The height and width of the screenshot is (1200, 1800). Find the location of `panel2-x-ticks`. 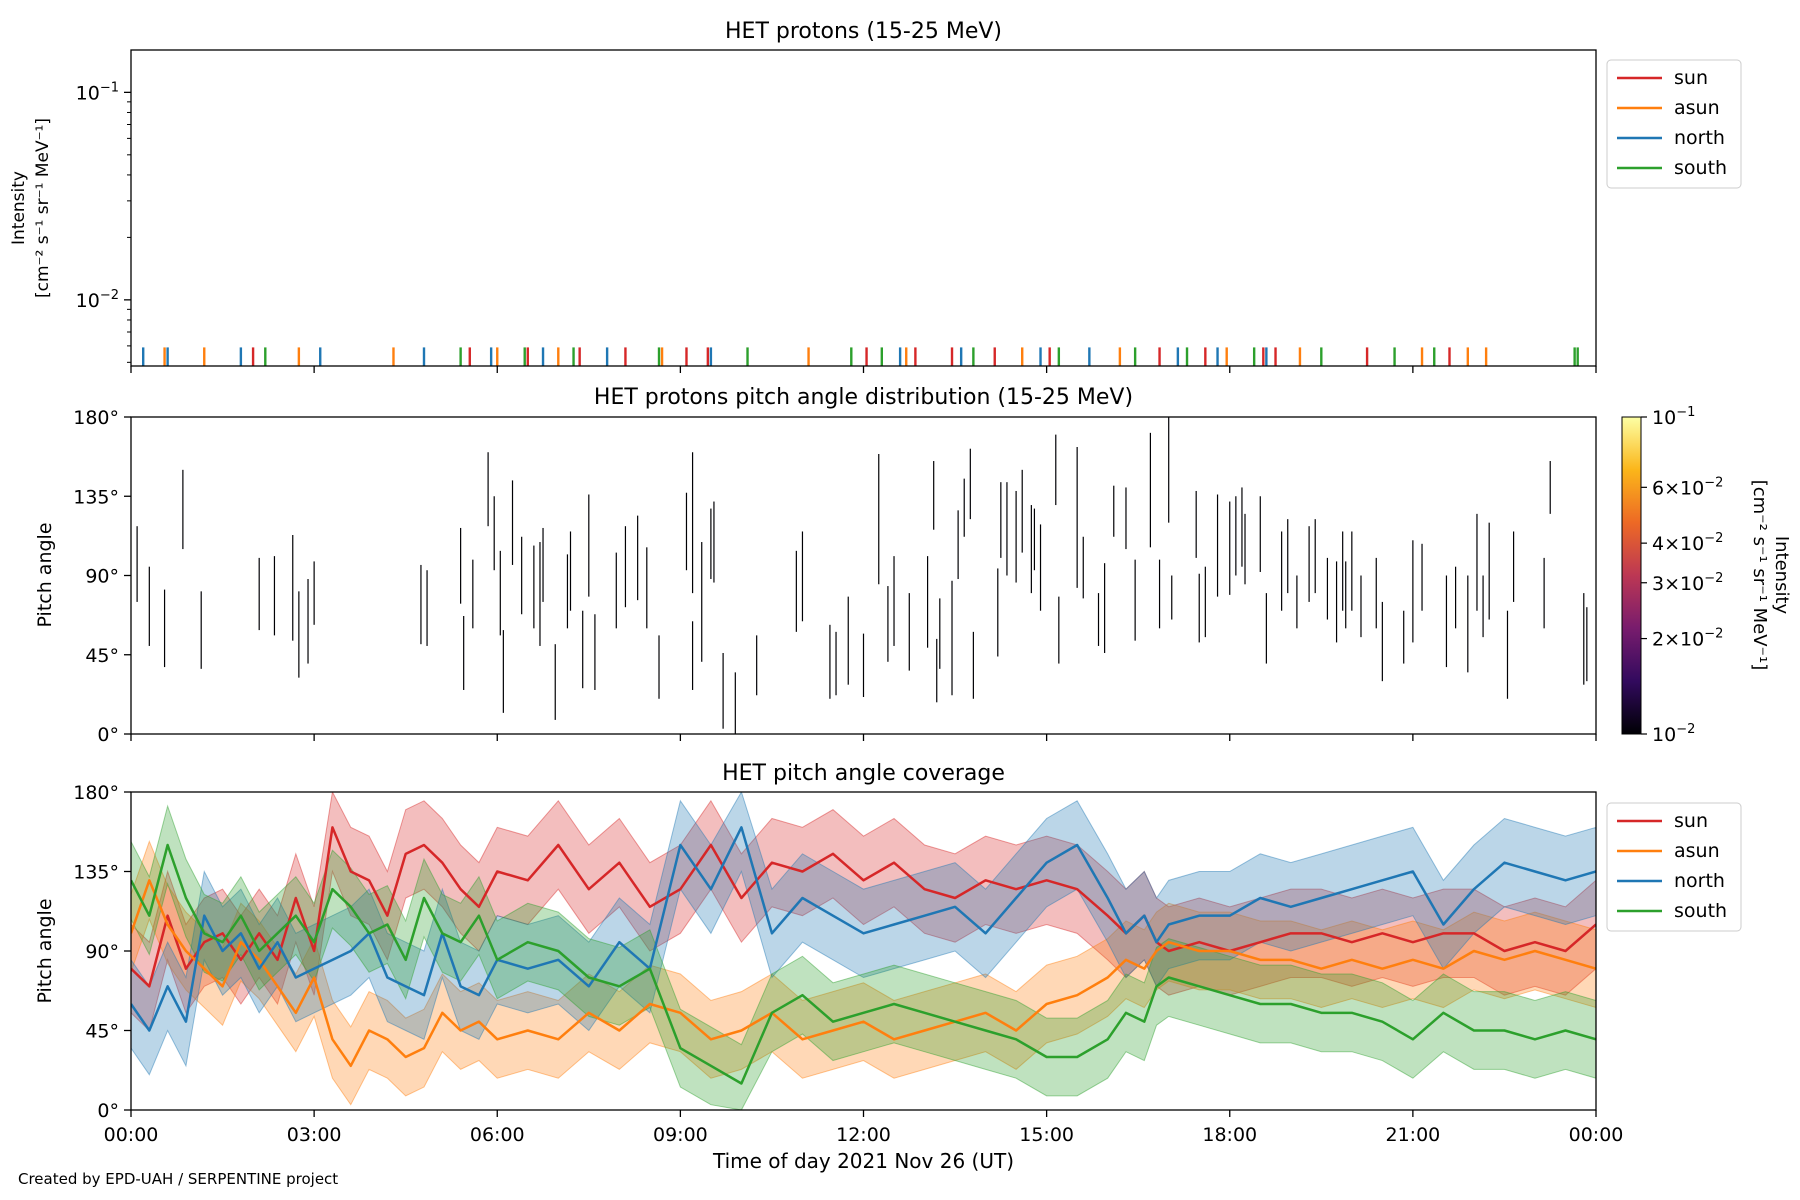

panel2-x-ticks is located at coordinates (863, 737).